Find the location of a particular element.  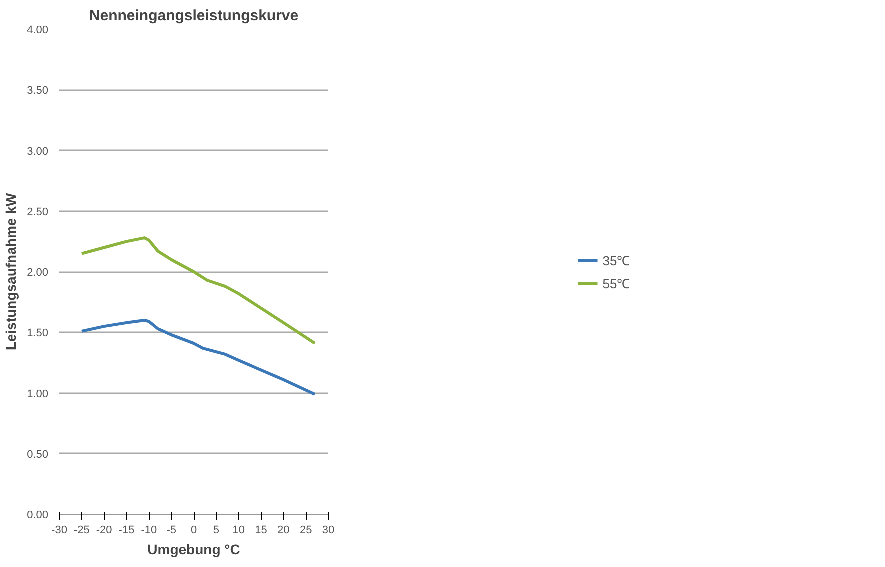

y-tick-label: 1.50 is located at coordinates (38, 334).